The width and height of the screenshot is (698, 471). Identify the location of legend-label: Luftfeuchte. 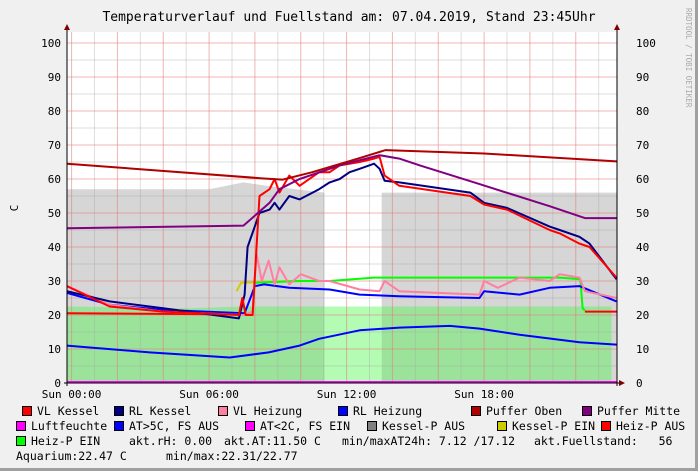
(69, 426).